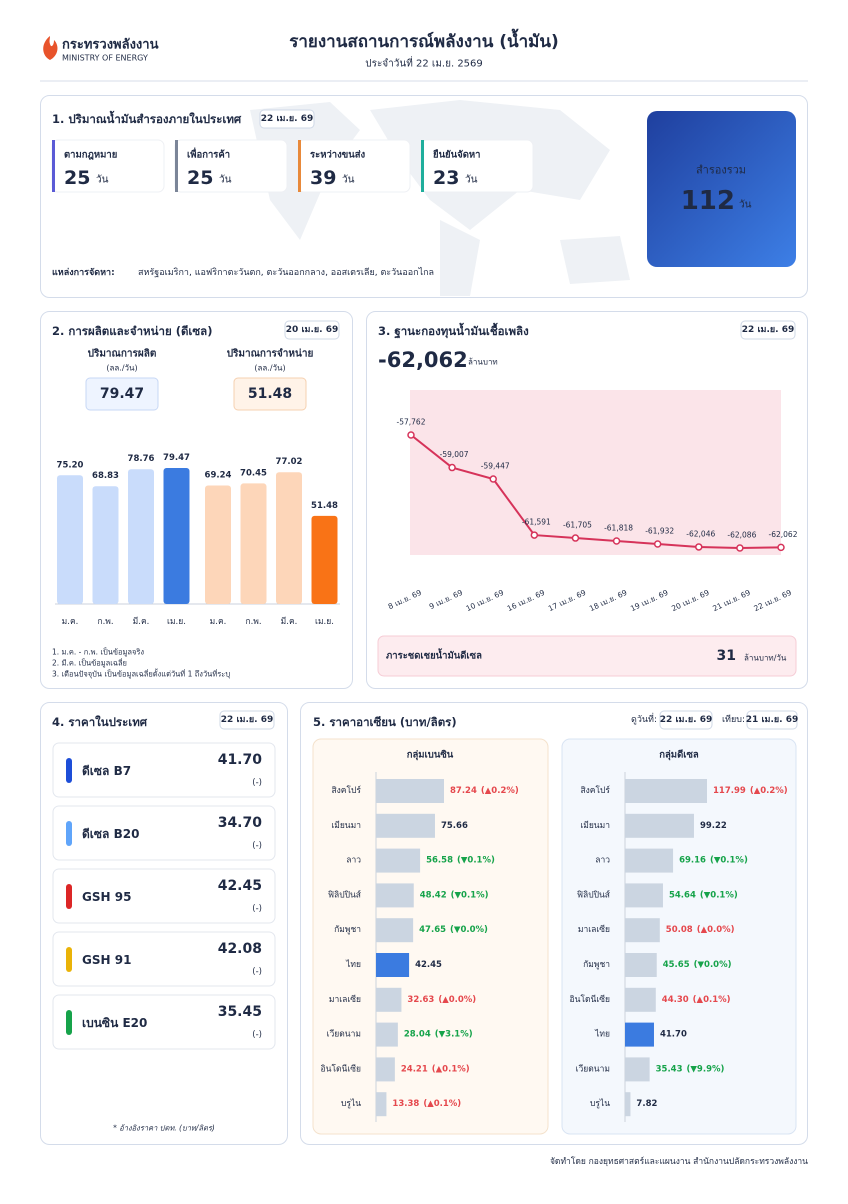 This screenshot has width=848, height=1204. What do you see at coordinates (110, 45) in the screenshot?
I see `logo-thai: กระทรวงพลังงาน` at bounding box center [110, 45].